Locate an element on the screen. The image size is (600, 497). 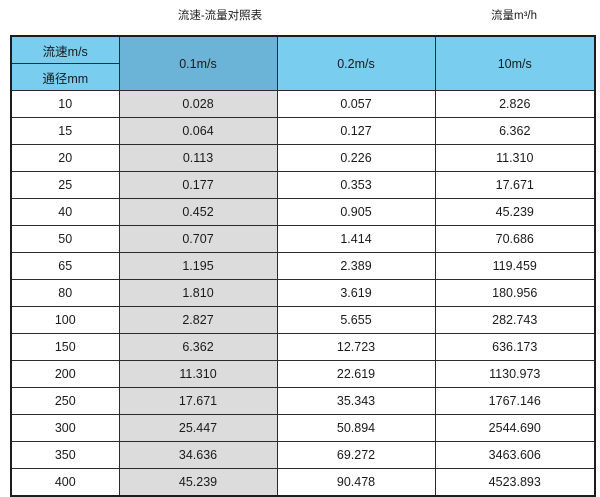
cell-flow-2: 119.459 is located at coordinates (515, 266).